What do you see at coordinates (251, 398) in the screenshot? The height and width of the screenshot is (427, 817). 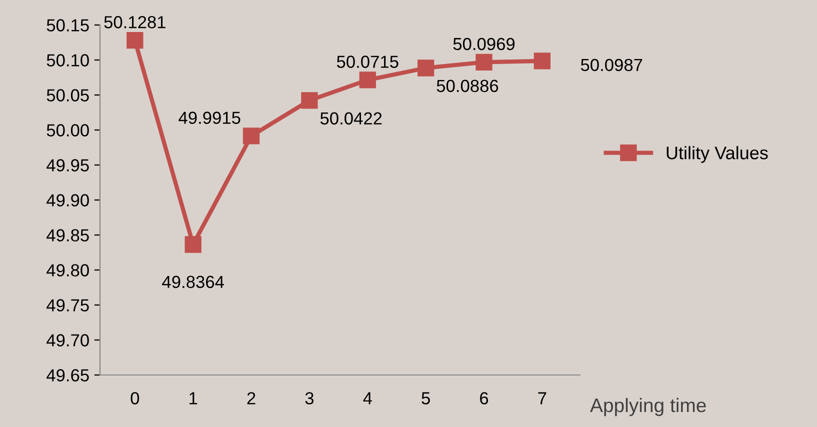 I see `x-tick-label: 2` at bounding box center [251, 398].